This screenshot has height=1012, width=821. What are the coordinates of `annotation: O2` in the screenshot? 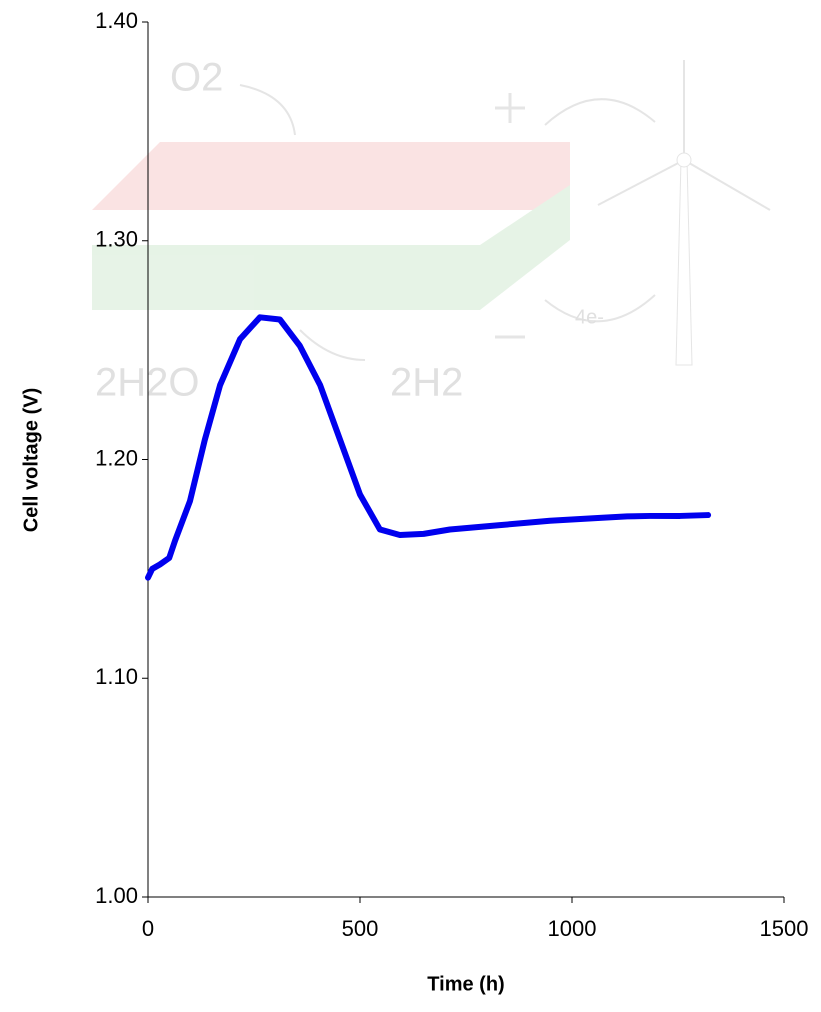 It's located at (196, 78).